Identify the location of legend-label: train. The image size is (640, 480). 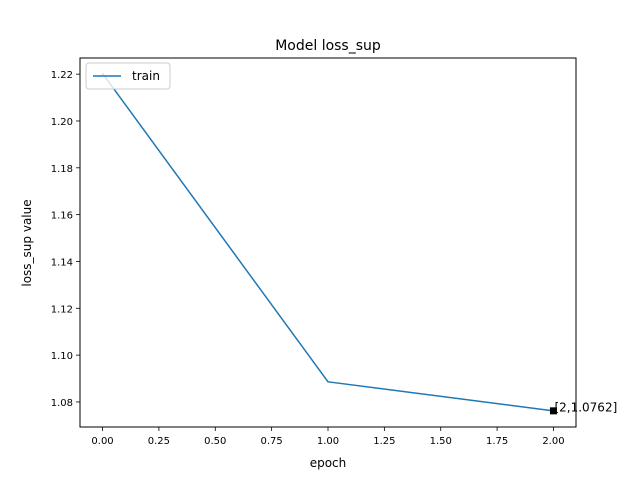
(146, 76).